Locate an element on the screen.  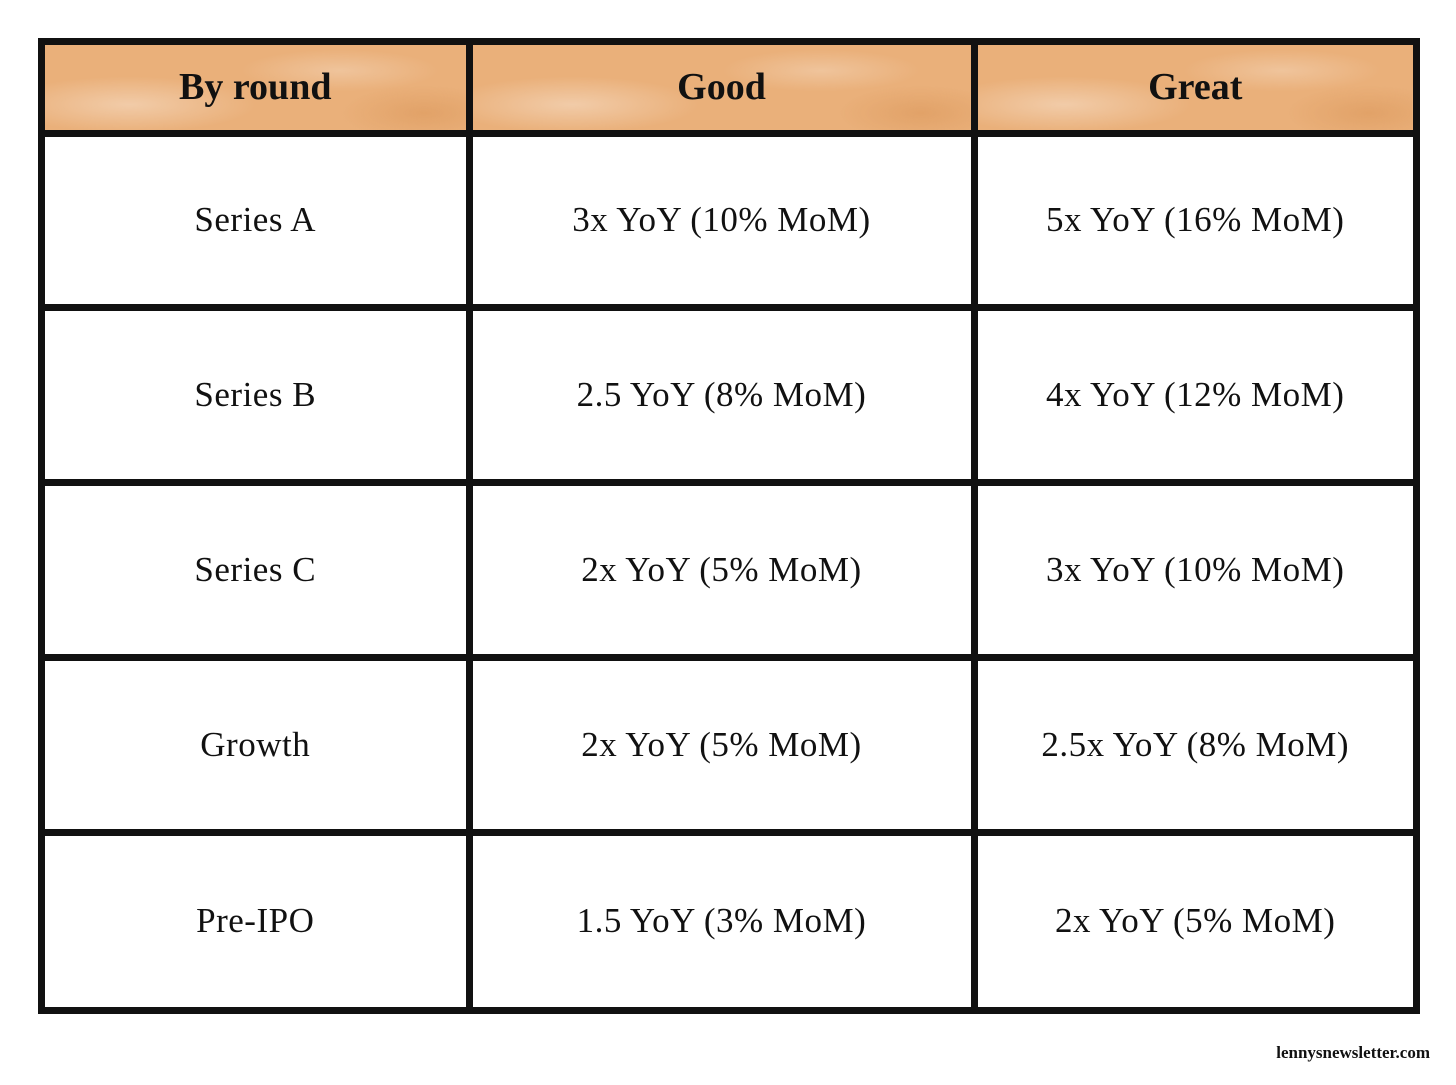
table-header-row: By round Good Great is located at coordinates (729, 91).